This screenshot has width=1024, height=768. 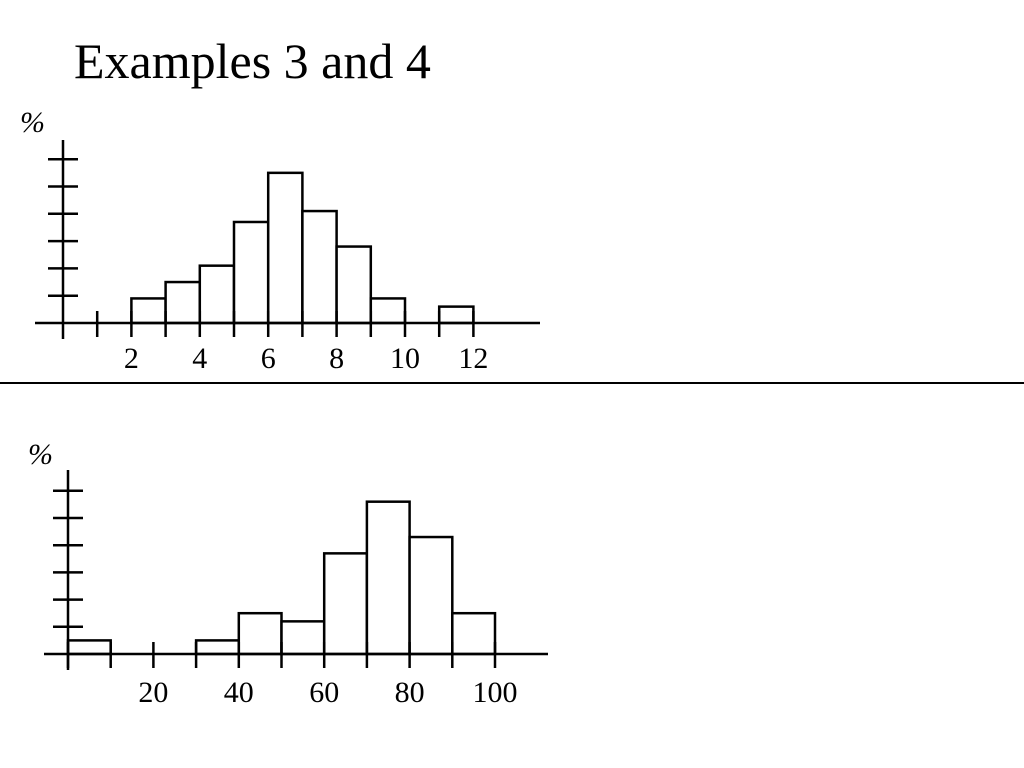 What do you see at coordinates (239, 692) in the screenshot?
I see `x-tick-label: 40` at bounding box center [239, 692].